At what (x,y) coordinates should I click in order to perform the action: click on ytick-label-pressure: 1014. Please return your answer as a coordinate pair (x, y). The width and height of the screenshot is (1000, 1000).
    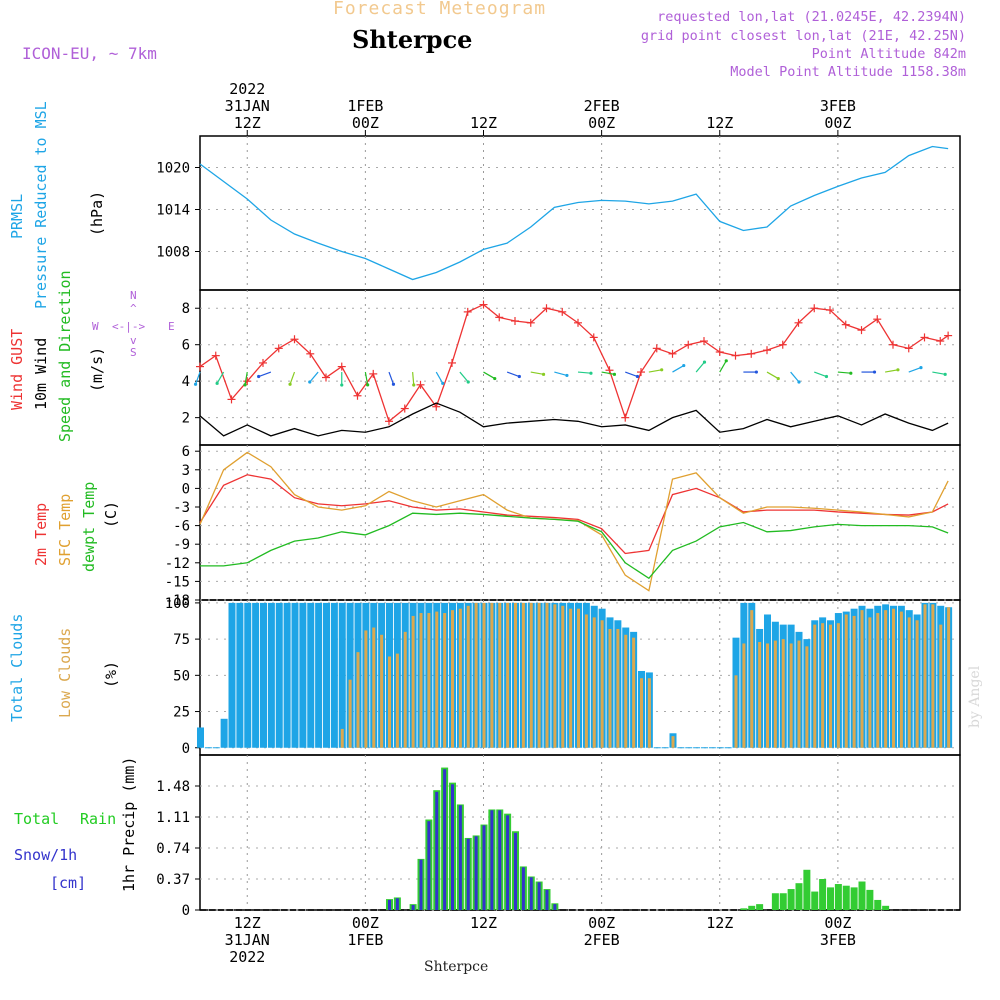
    Looking at the image, I should click on (173, 211).